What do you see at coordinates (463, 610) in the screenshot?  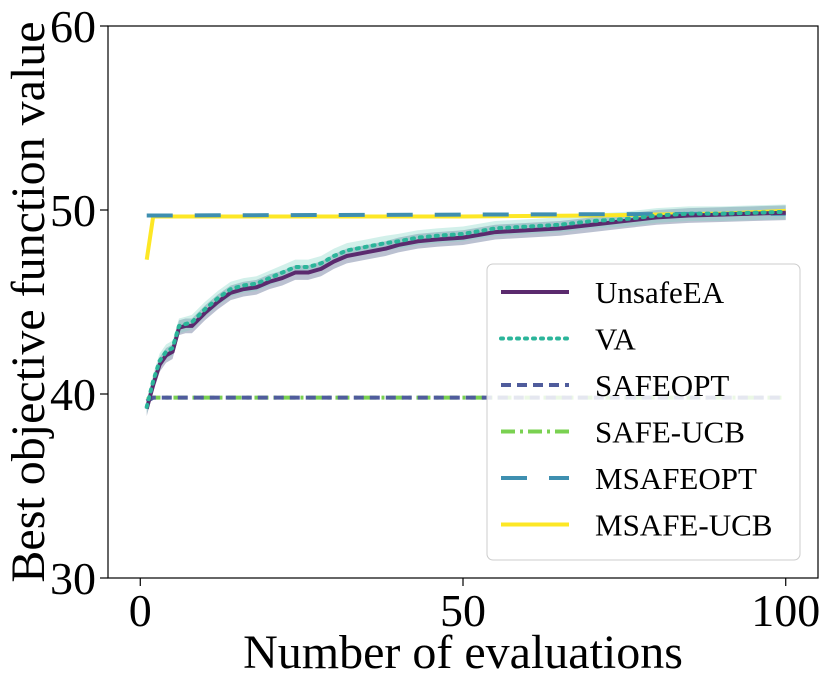 I see `x-tick-label: 50` at bounding box center [463, 610].